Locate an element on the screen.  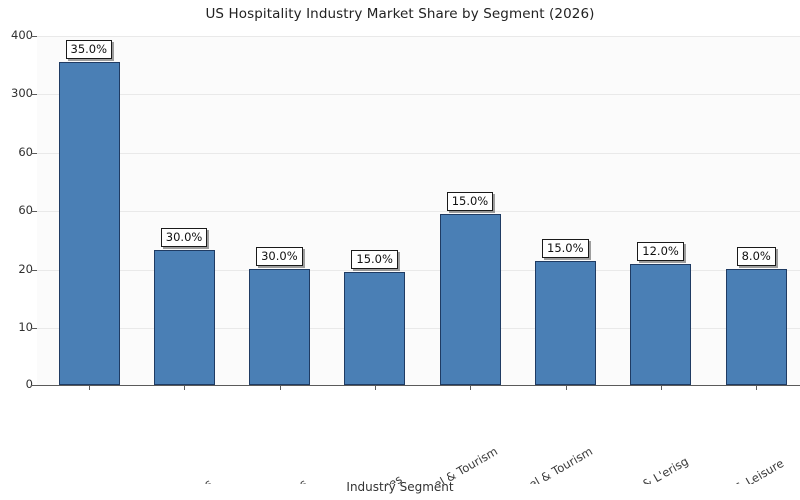
y-axis-tick-label: 20 is located at coordinates (25, 269).